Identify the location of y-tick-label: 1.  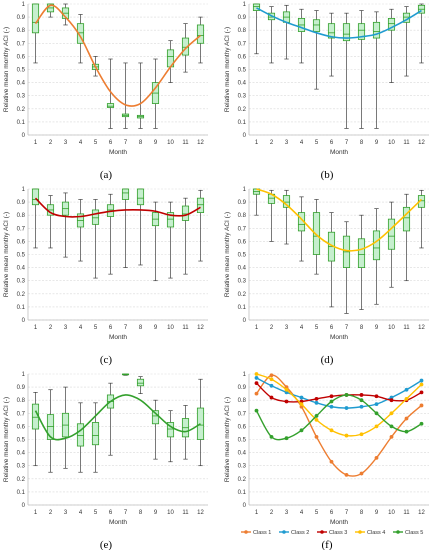
(24, 190).